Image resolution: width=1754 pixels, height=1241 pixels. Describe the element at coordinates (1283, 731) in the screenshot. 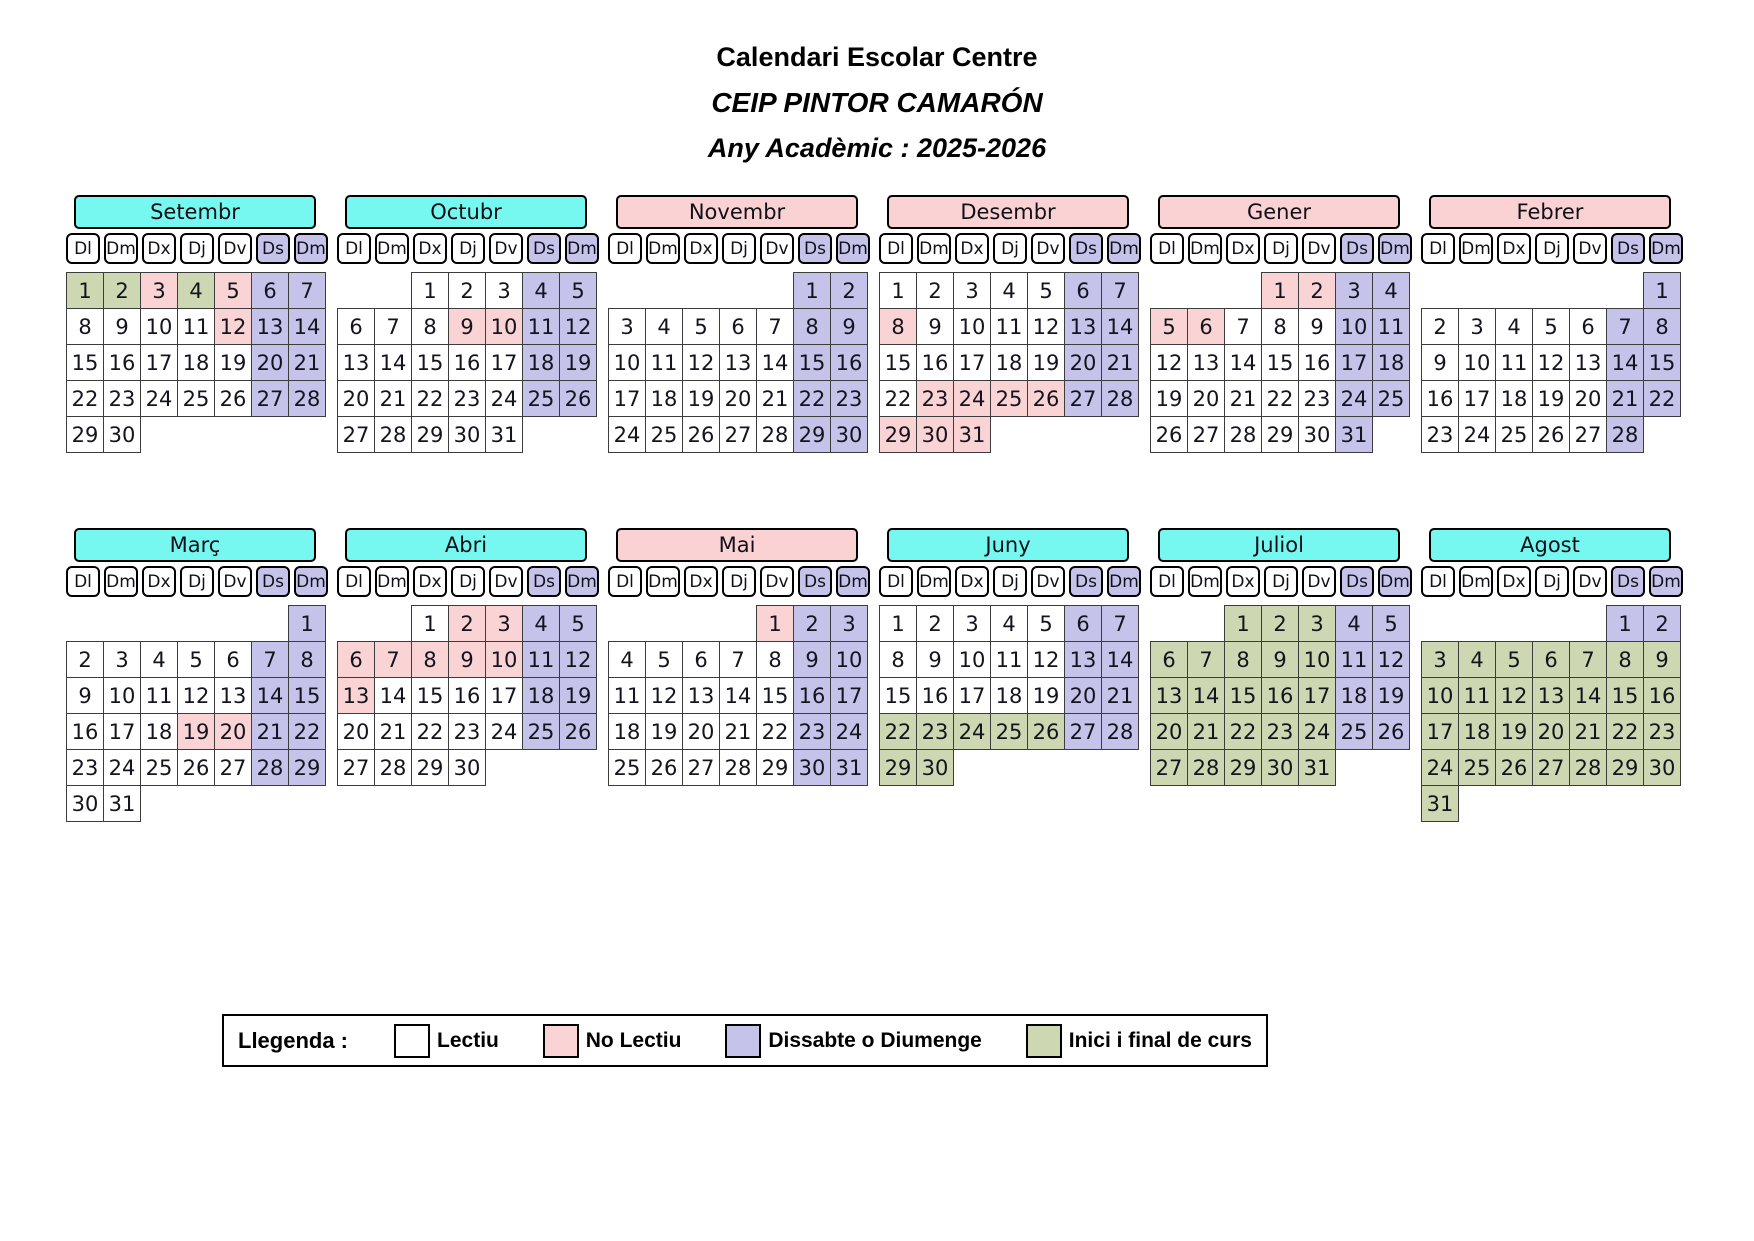

I see `week-row: 20 21 22 23 24 25 26` at that location.